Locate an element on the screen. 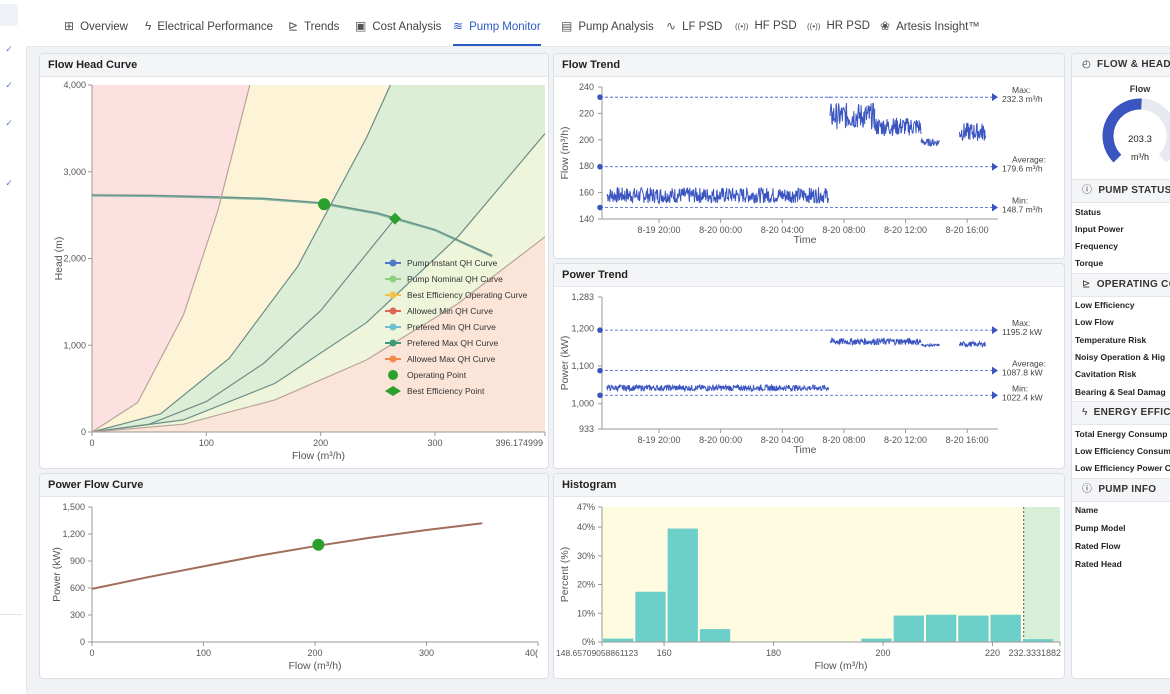 This screenshot has width=1170, height=694. legend-label: Allowed Min QH Curve is located at coordinates (450, 311).